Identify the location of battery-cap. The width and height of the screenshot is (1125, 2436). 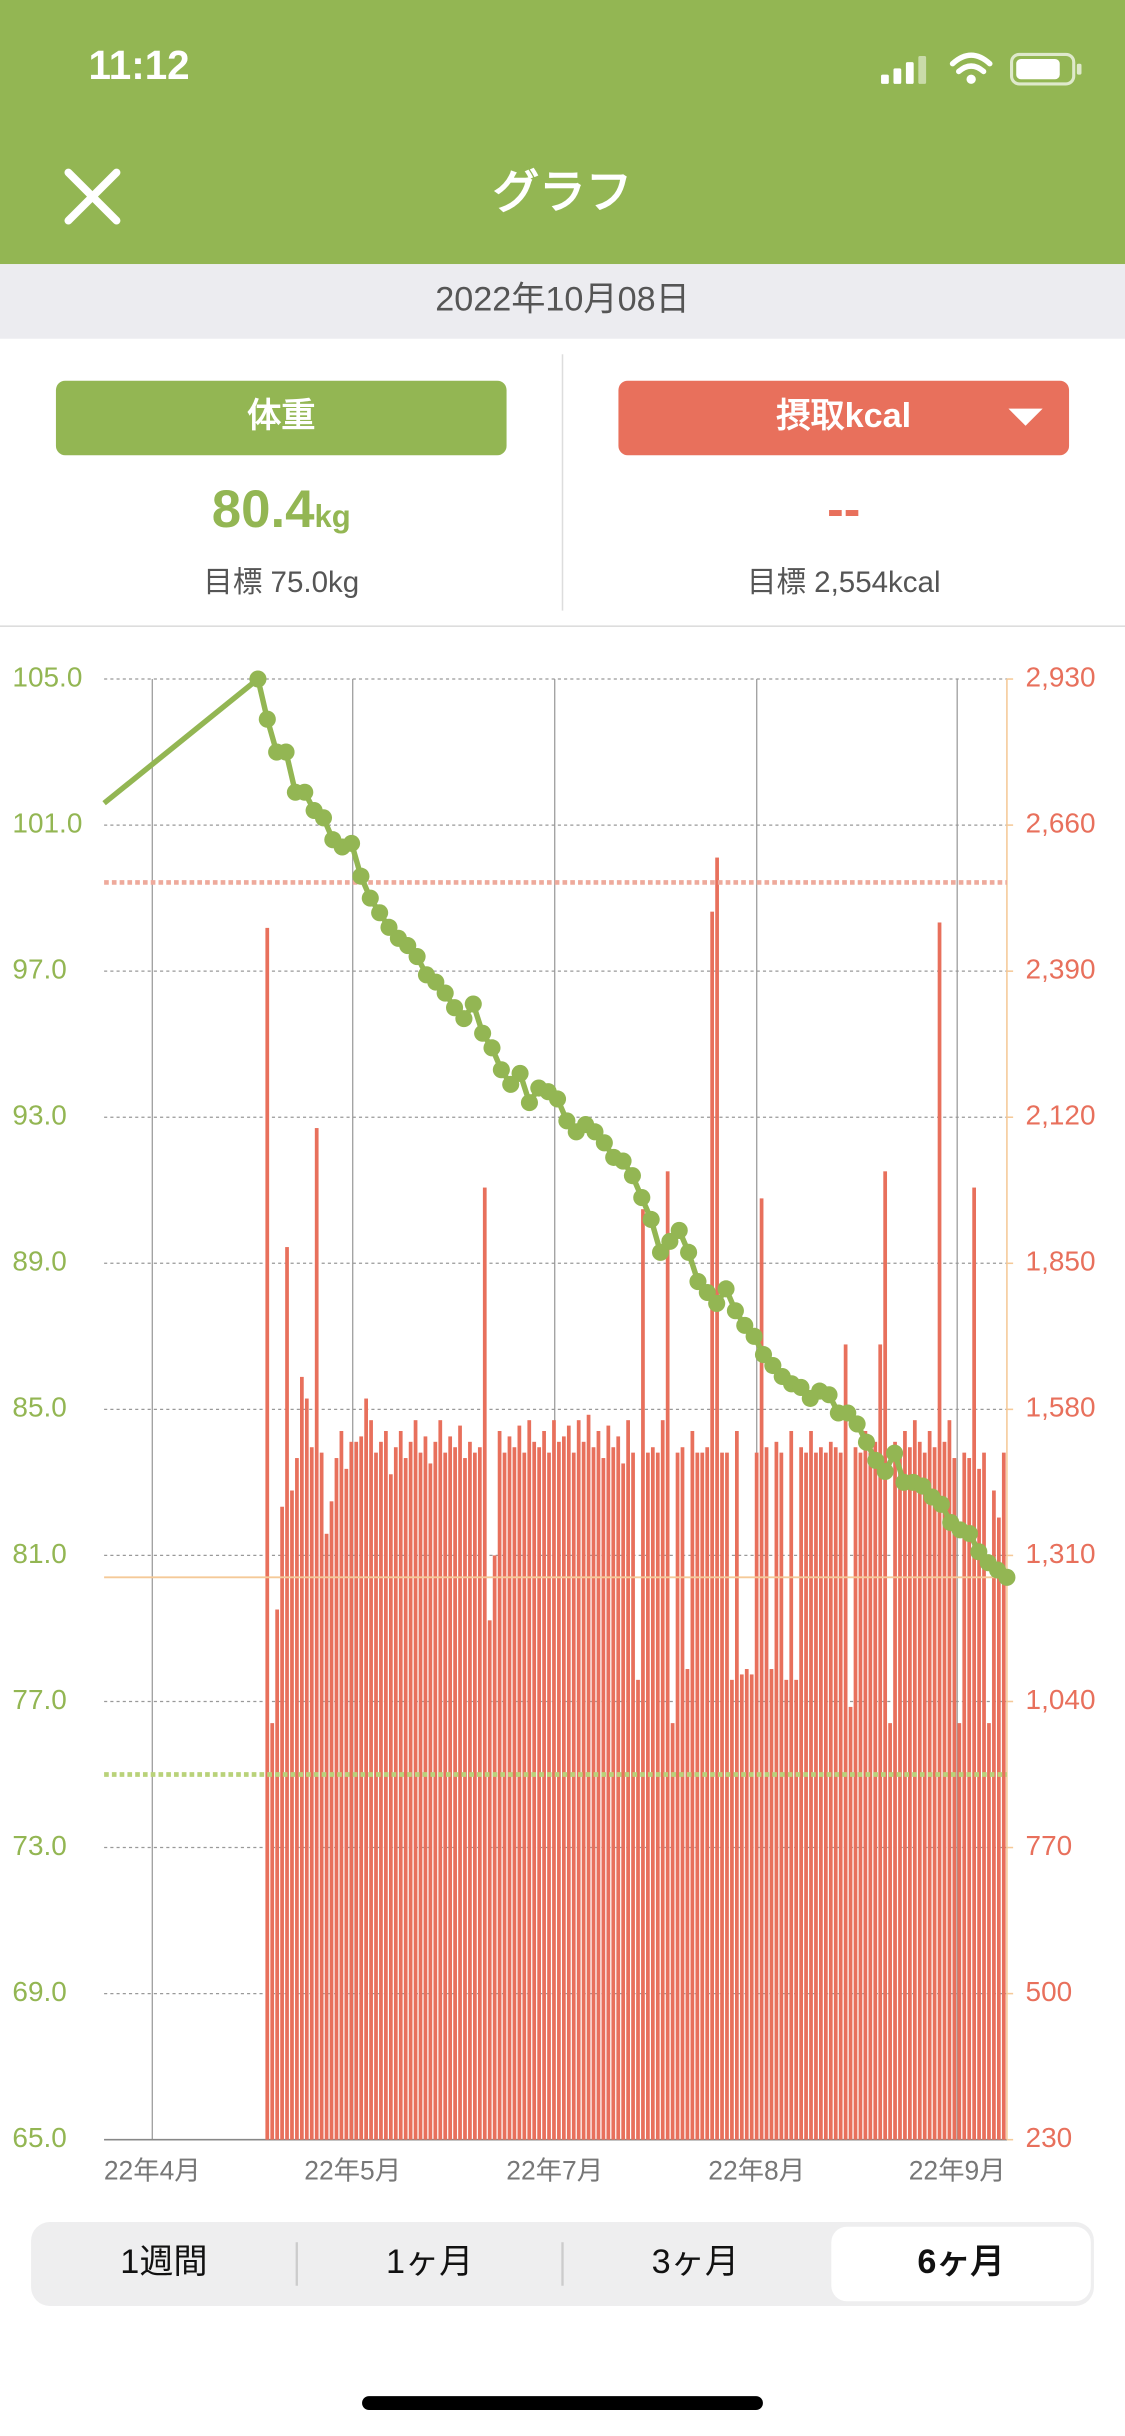
(1079, 69).